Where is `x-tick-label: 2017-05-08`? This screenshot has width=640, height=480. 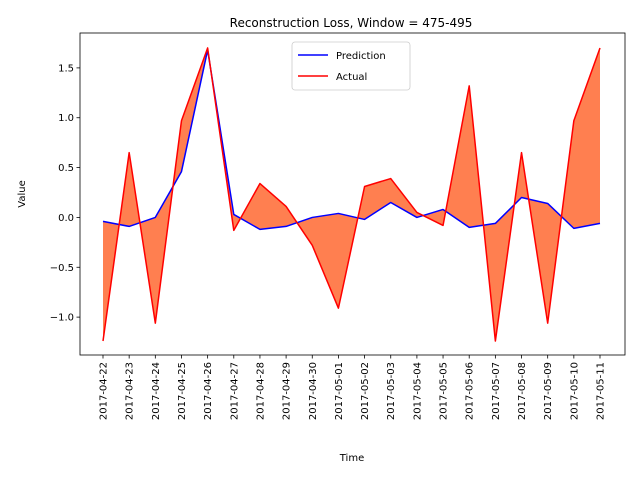
x-tick-label: 2017-05-08 is located at coordinates (522, 391).